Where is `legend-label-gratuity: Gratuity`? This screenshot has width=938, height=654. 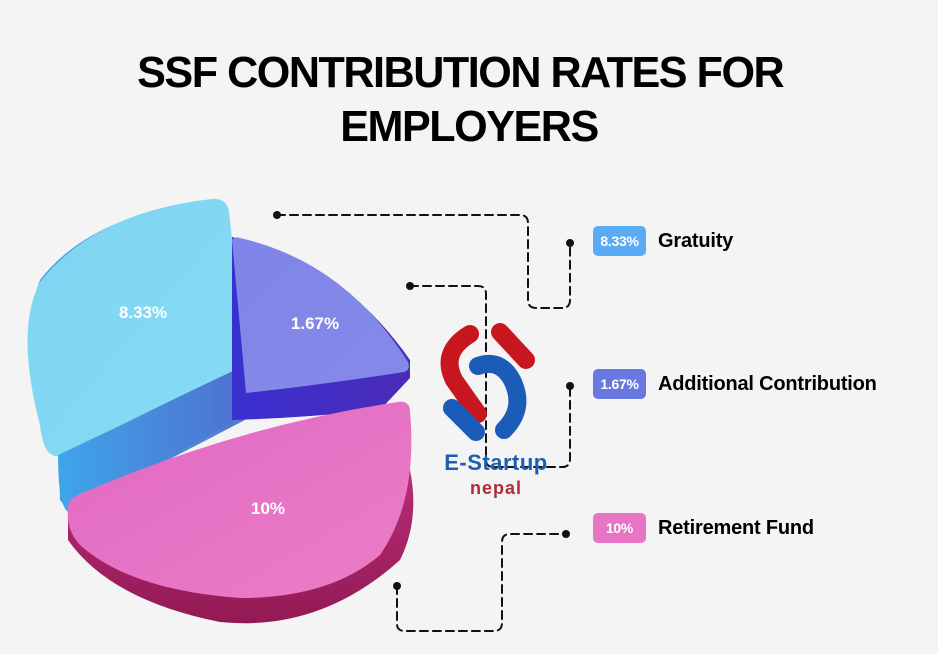 legend-label-gratuity: Gratuity is located at coordinates (696, 240).